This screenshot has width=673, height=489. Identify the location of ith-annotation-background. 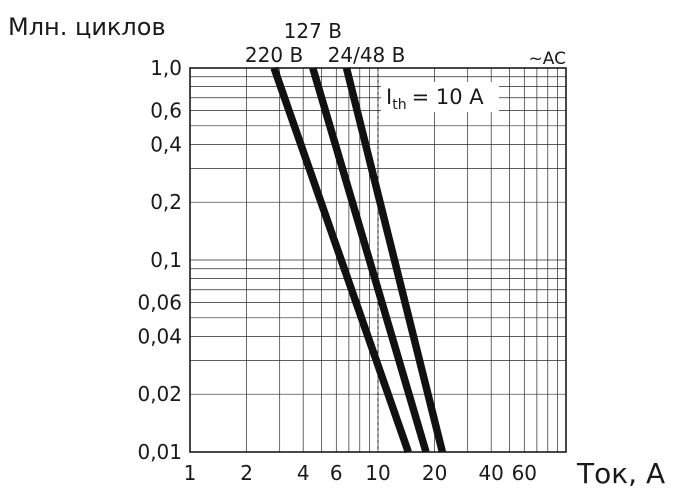
(440, 97).